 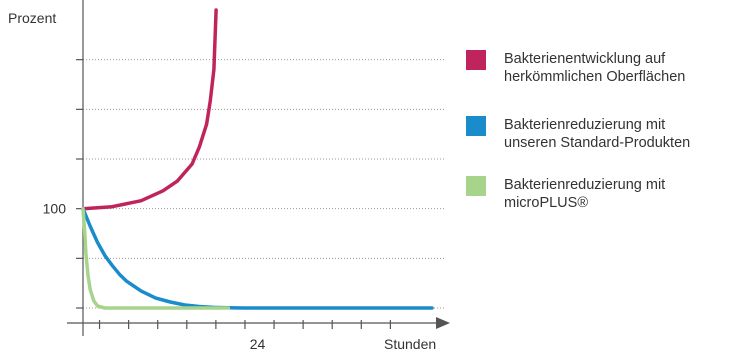 What do you see at coordinates (476, 60) in the screenshot?
I see `legend-swatch-conventional` at bounding box center [476, 60].